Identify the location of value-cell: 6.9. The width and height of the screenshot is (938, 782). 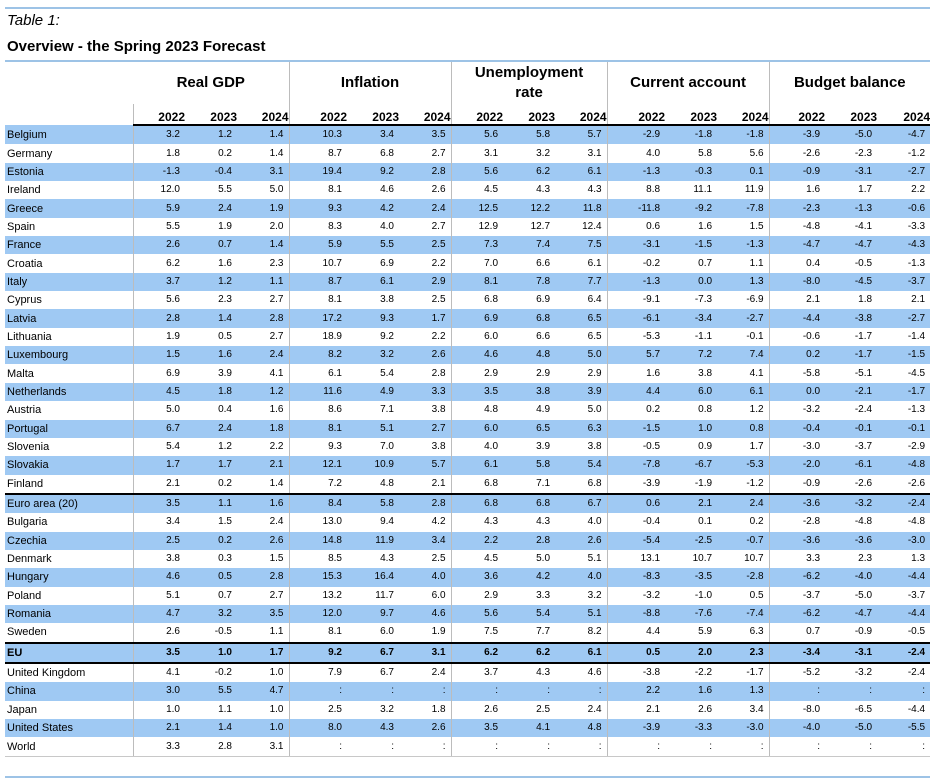
(387, 263).